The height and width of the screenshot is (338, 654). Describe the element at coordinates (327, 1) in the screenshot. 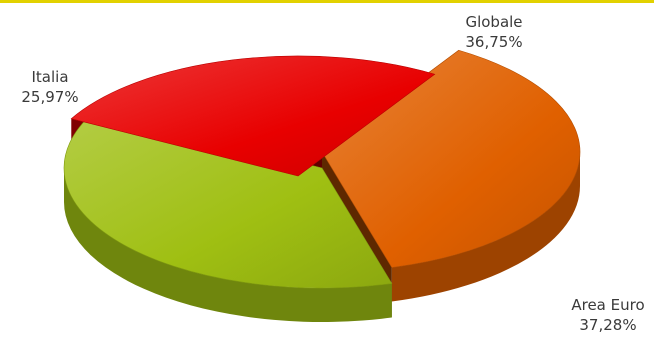

I see `top-accent-rule` at that location.